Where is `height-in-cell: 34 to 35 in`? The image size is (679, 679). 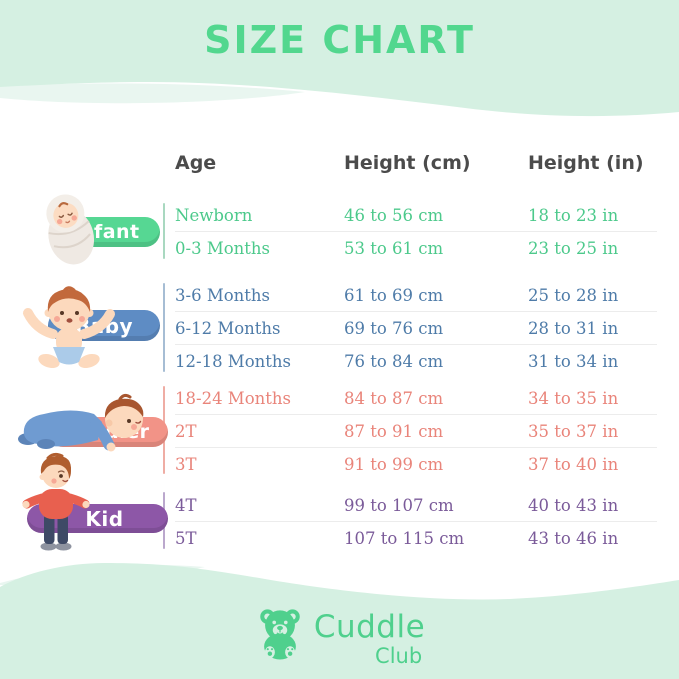 height-in-cell: 34 to 35 in is located at coordinates (573, 398).